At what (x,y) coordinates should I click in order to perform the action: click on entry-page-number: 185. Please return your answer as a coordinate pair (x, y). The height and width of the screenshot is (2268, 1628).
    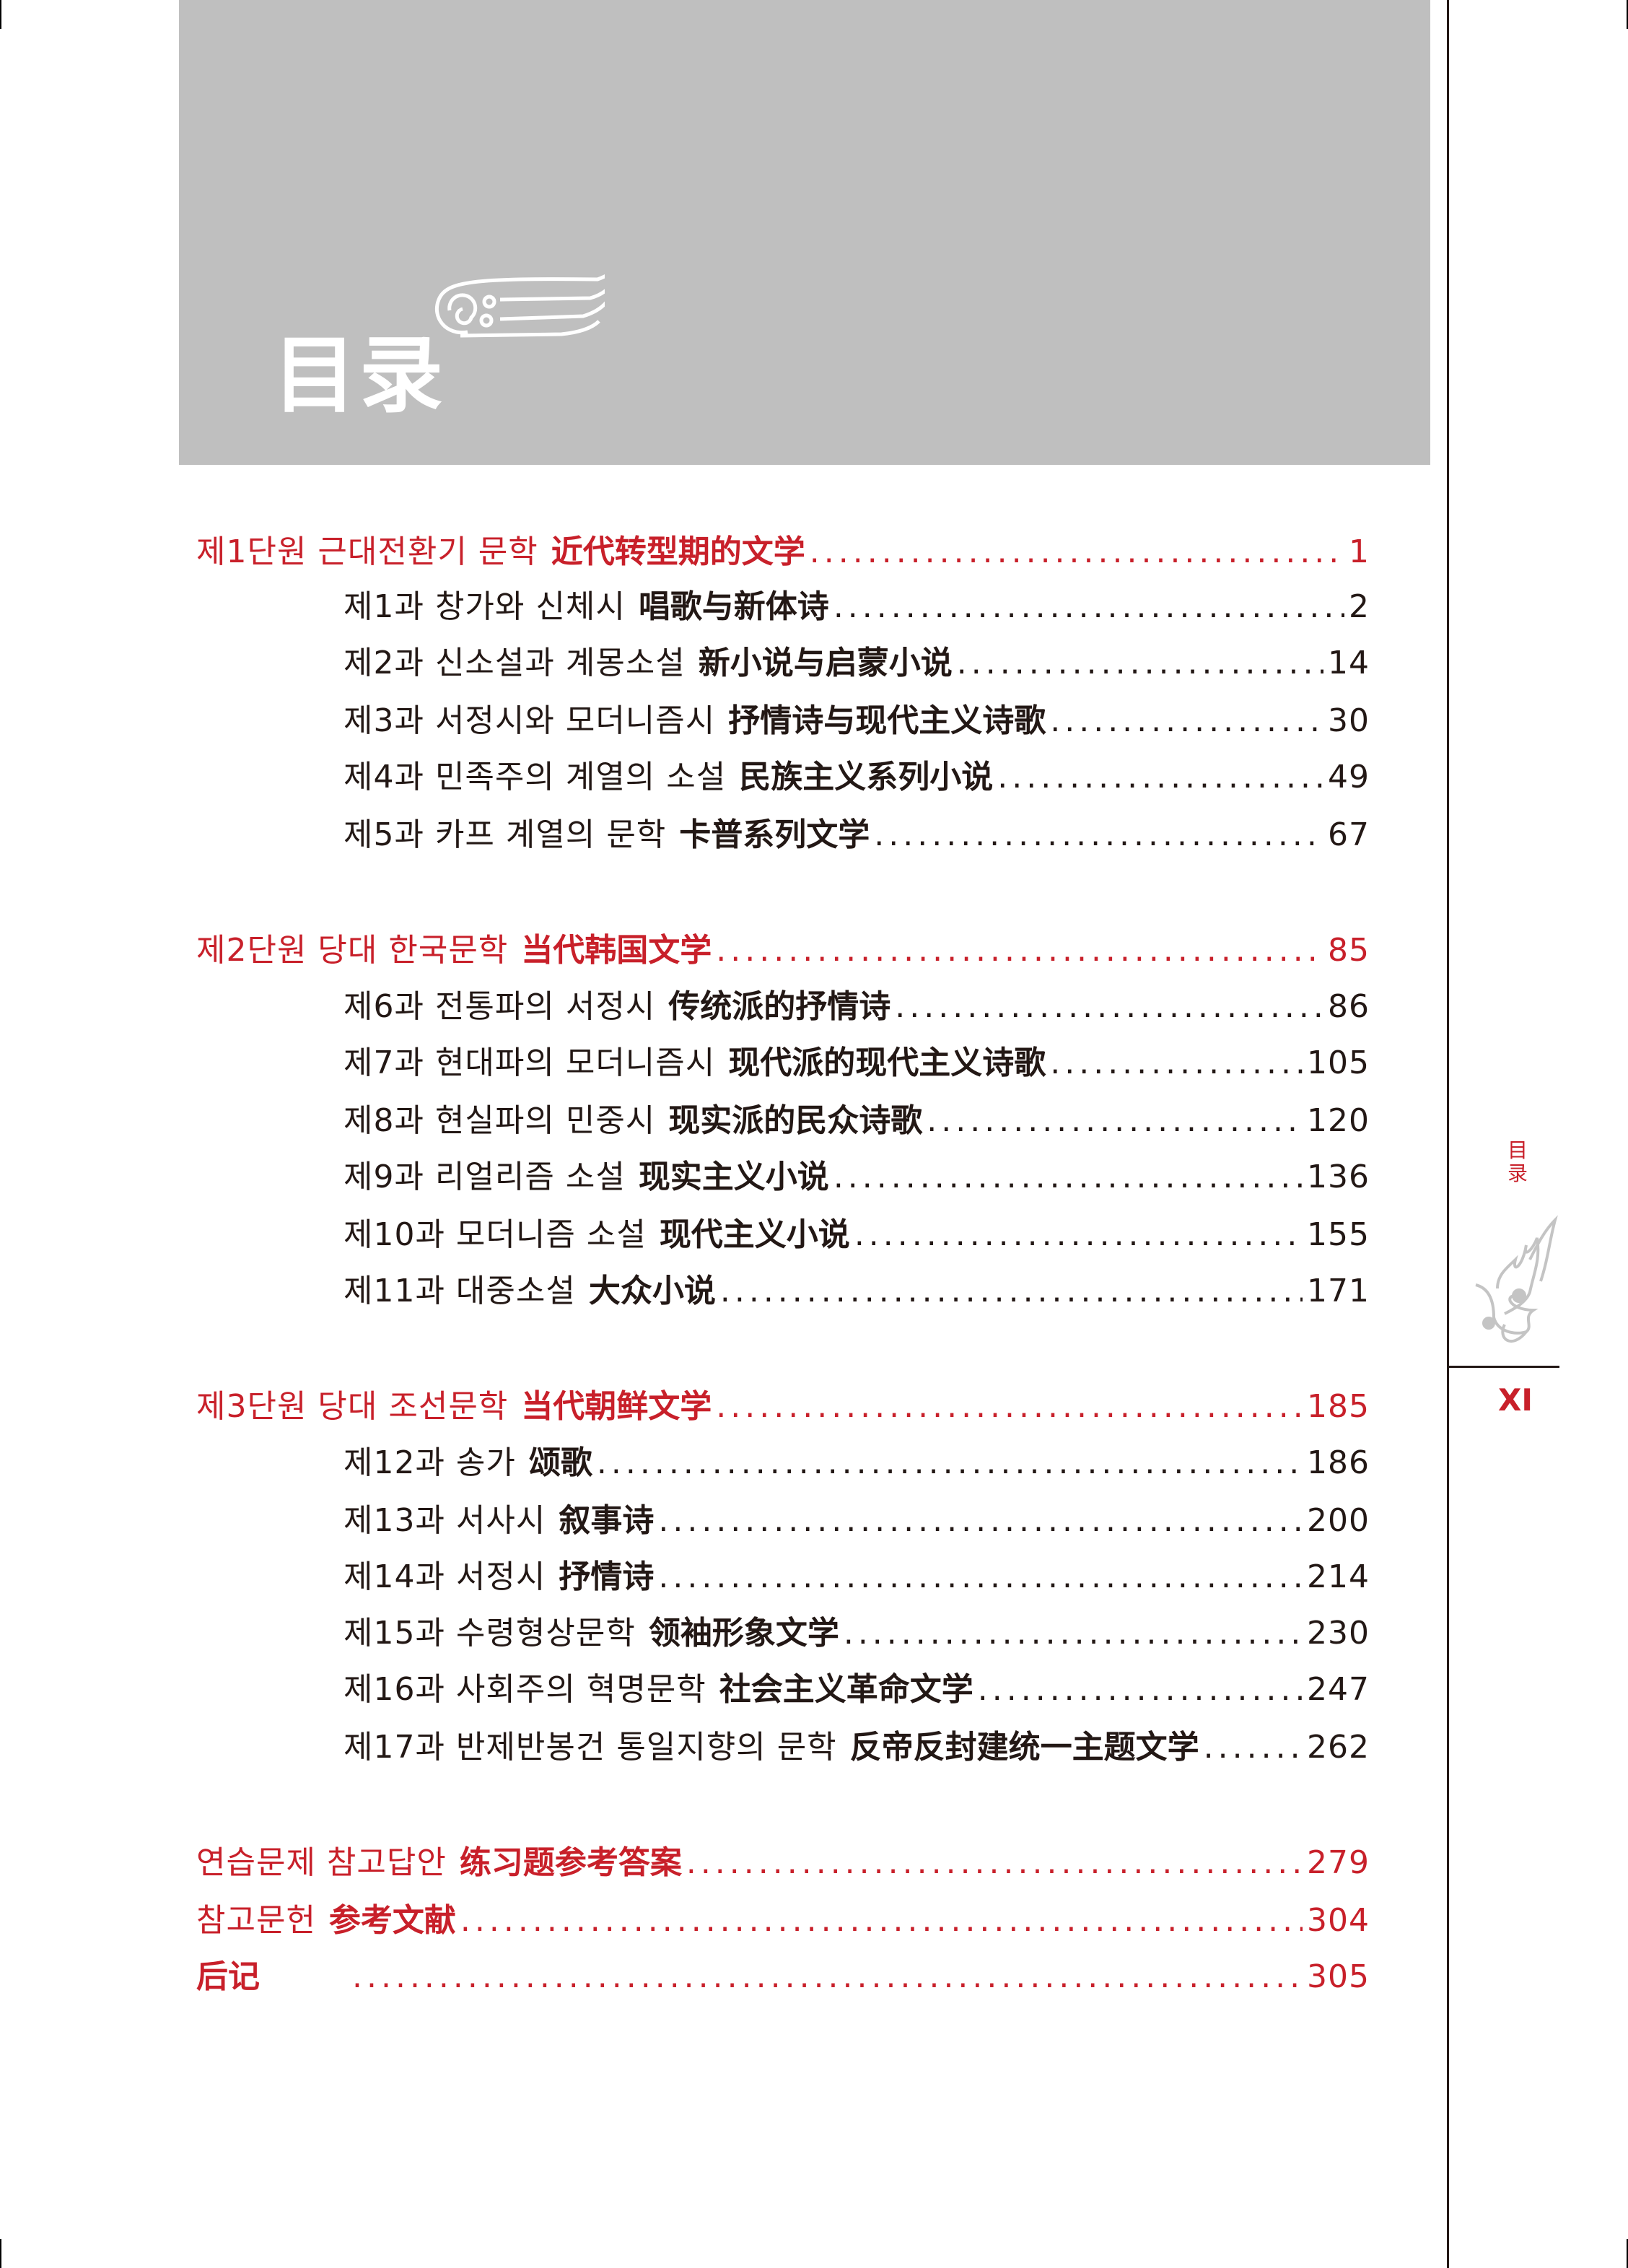
    Looking at the image, I should click on (1338, 1406).